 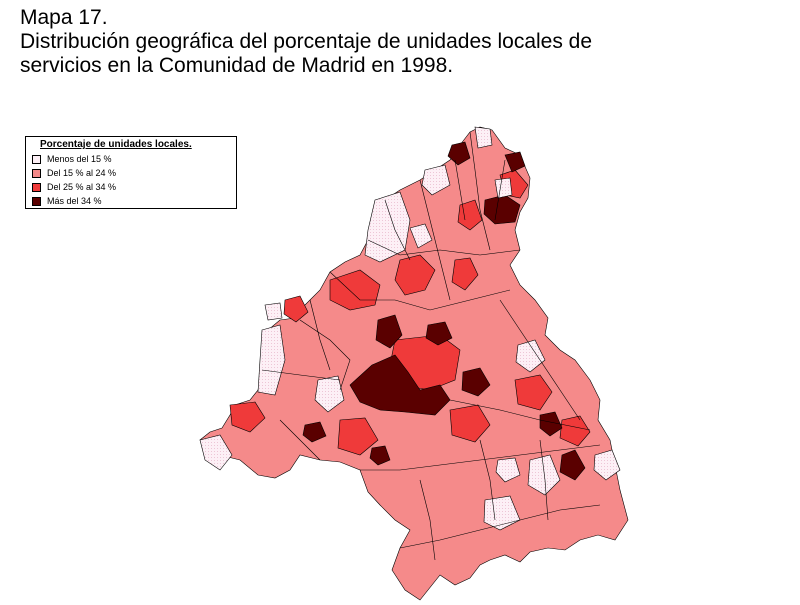 I want to click on legend-item-low: Menos del 15 %, so click(x=72, y=159).